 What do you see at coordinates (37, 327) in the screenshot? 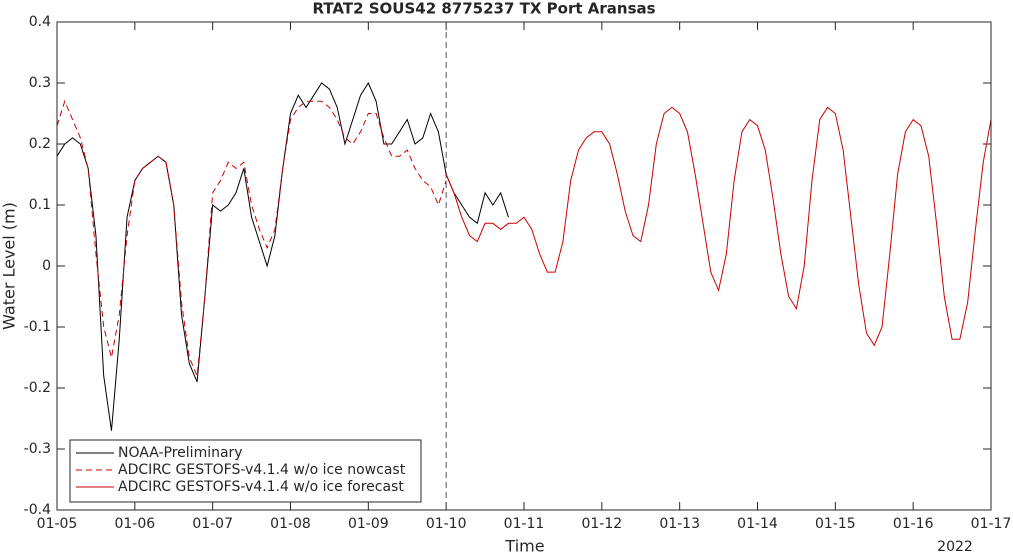
I see `y-tick-label: -0.1` at bounding box center [37, 327].